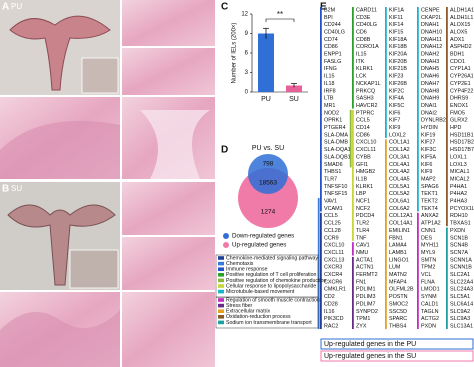 The height and width of the screenshot is (367, 474). I want to click on gene-name: IL18, so click(329, 84).